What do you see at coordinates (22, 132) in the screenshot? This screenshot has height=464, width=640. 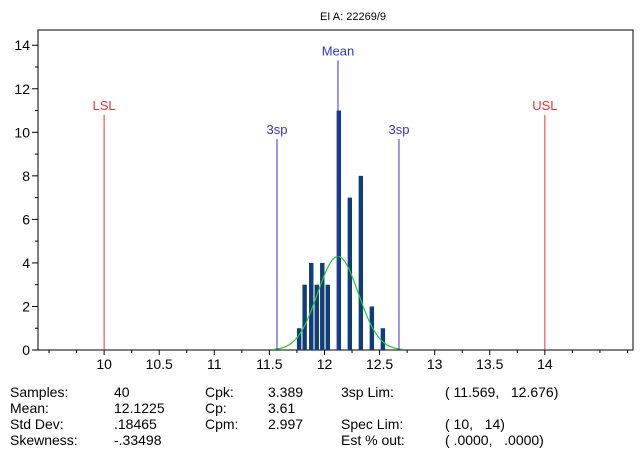 I see `y-tick-label: 10` at bounding box center [22, 132].